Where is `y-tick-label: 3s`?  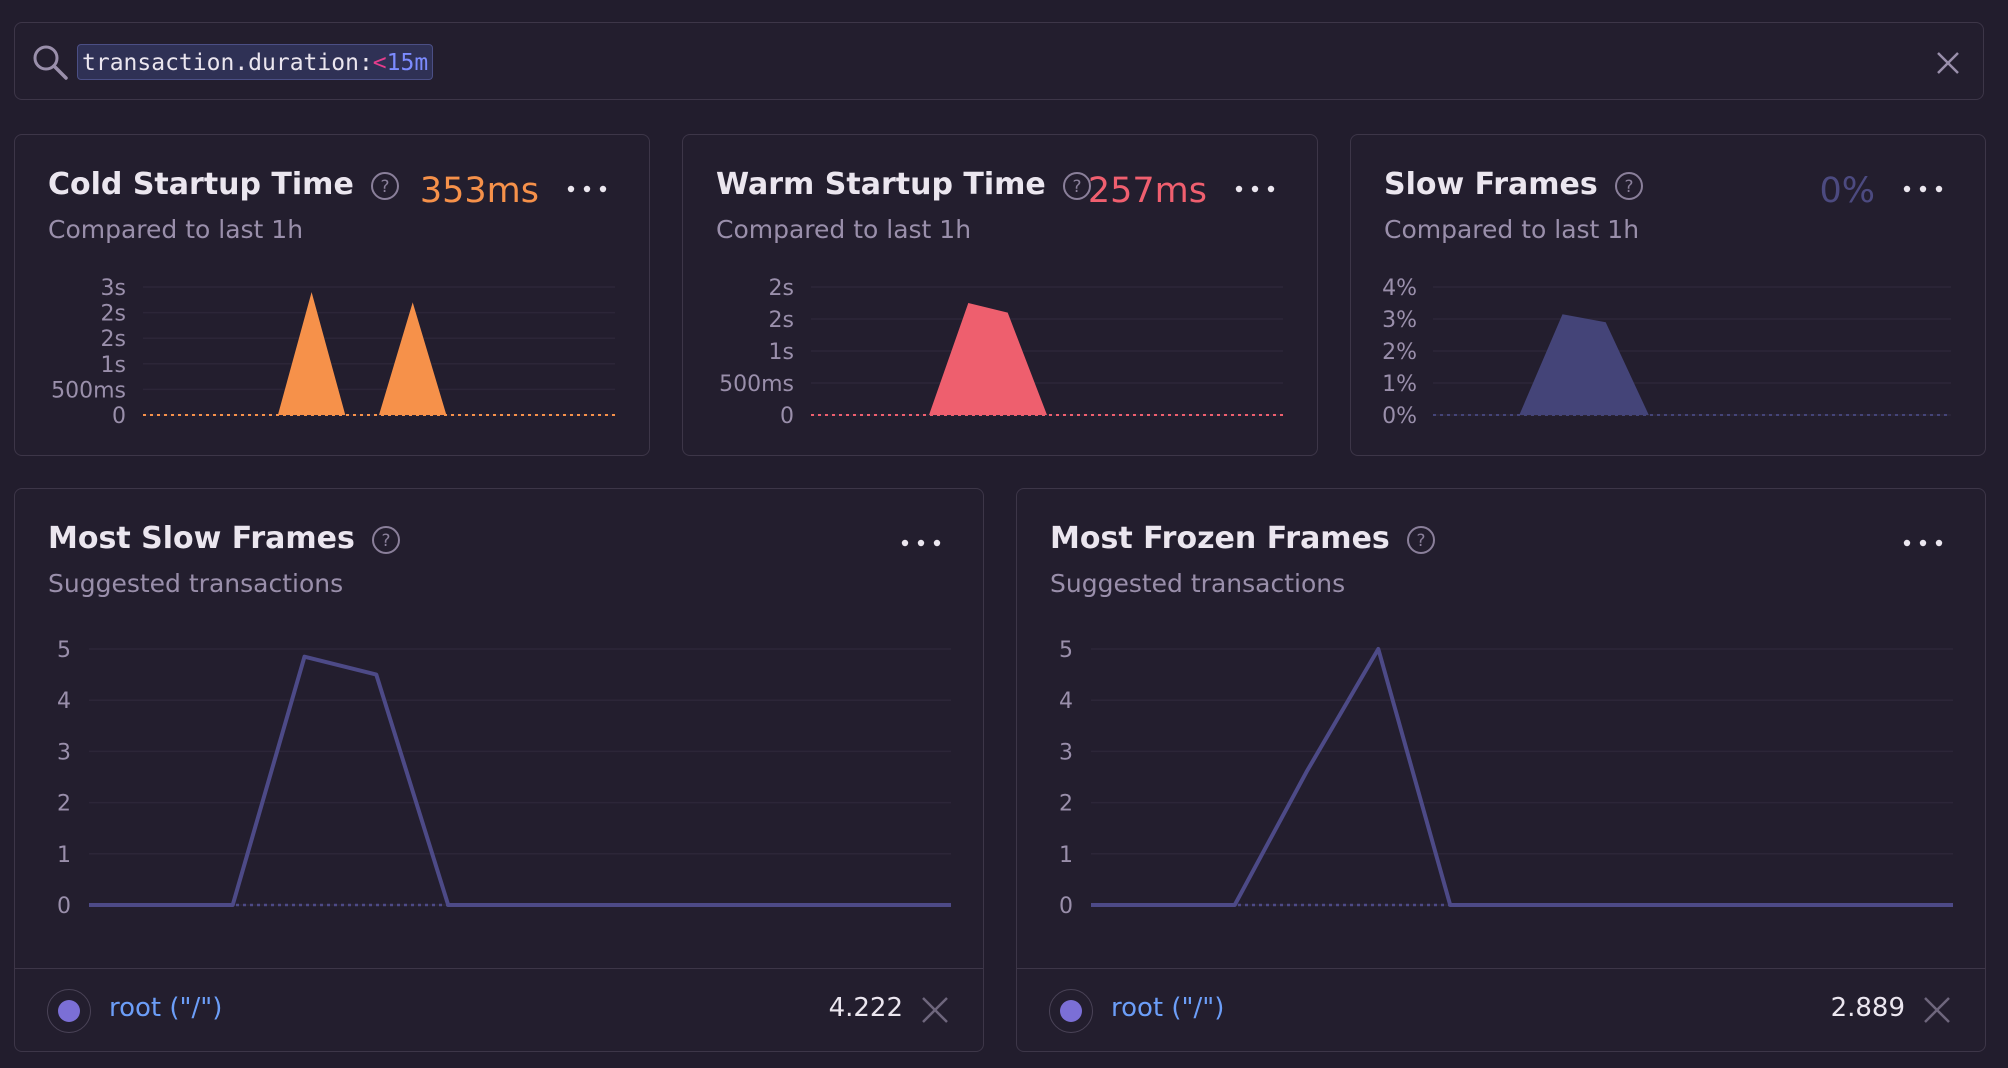
y-tick-label: 3s is located at coordinates (113, 288).